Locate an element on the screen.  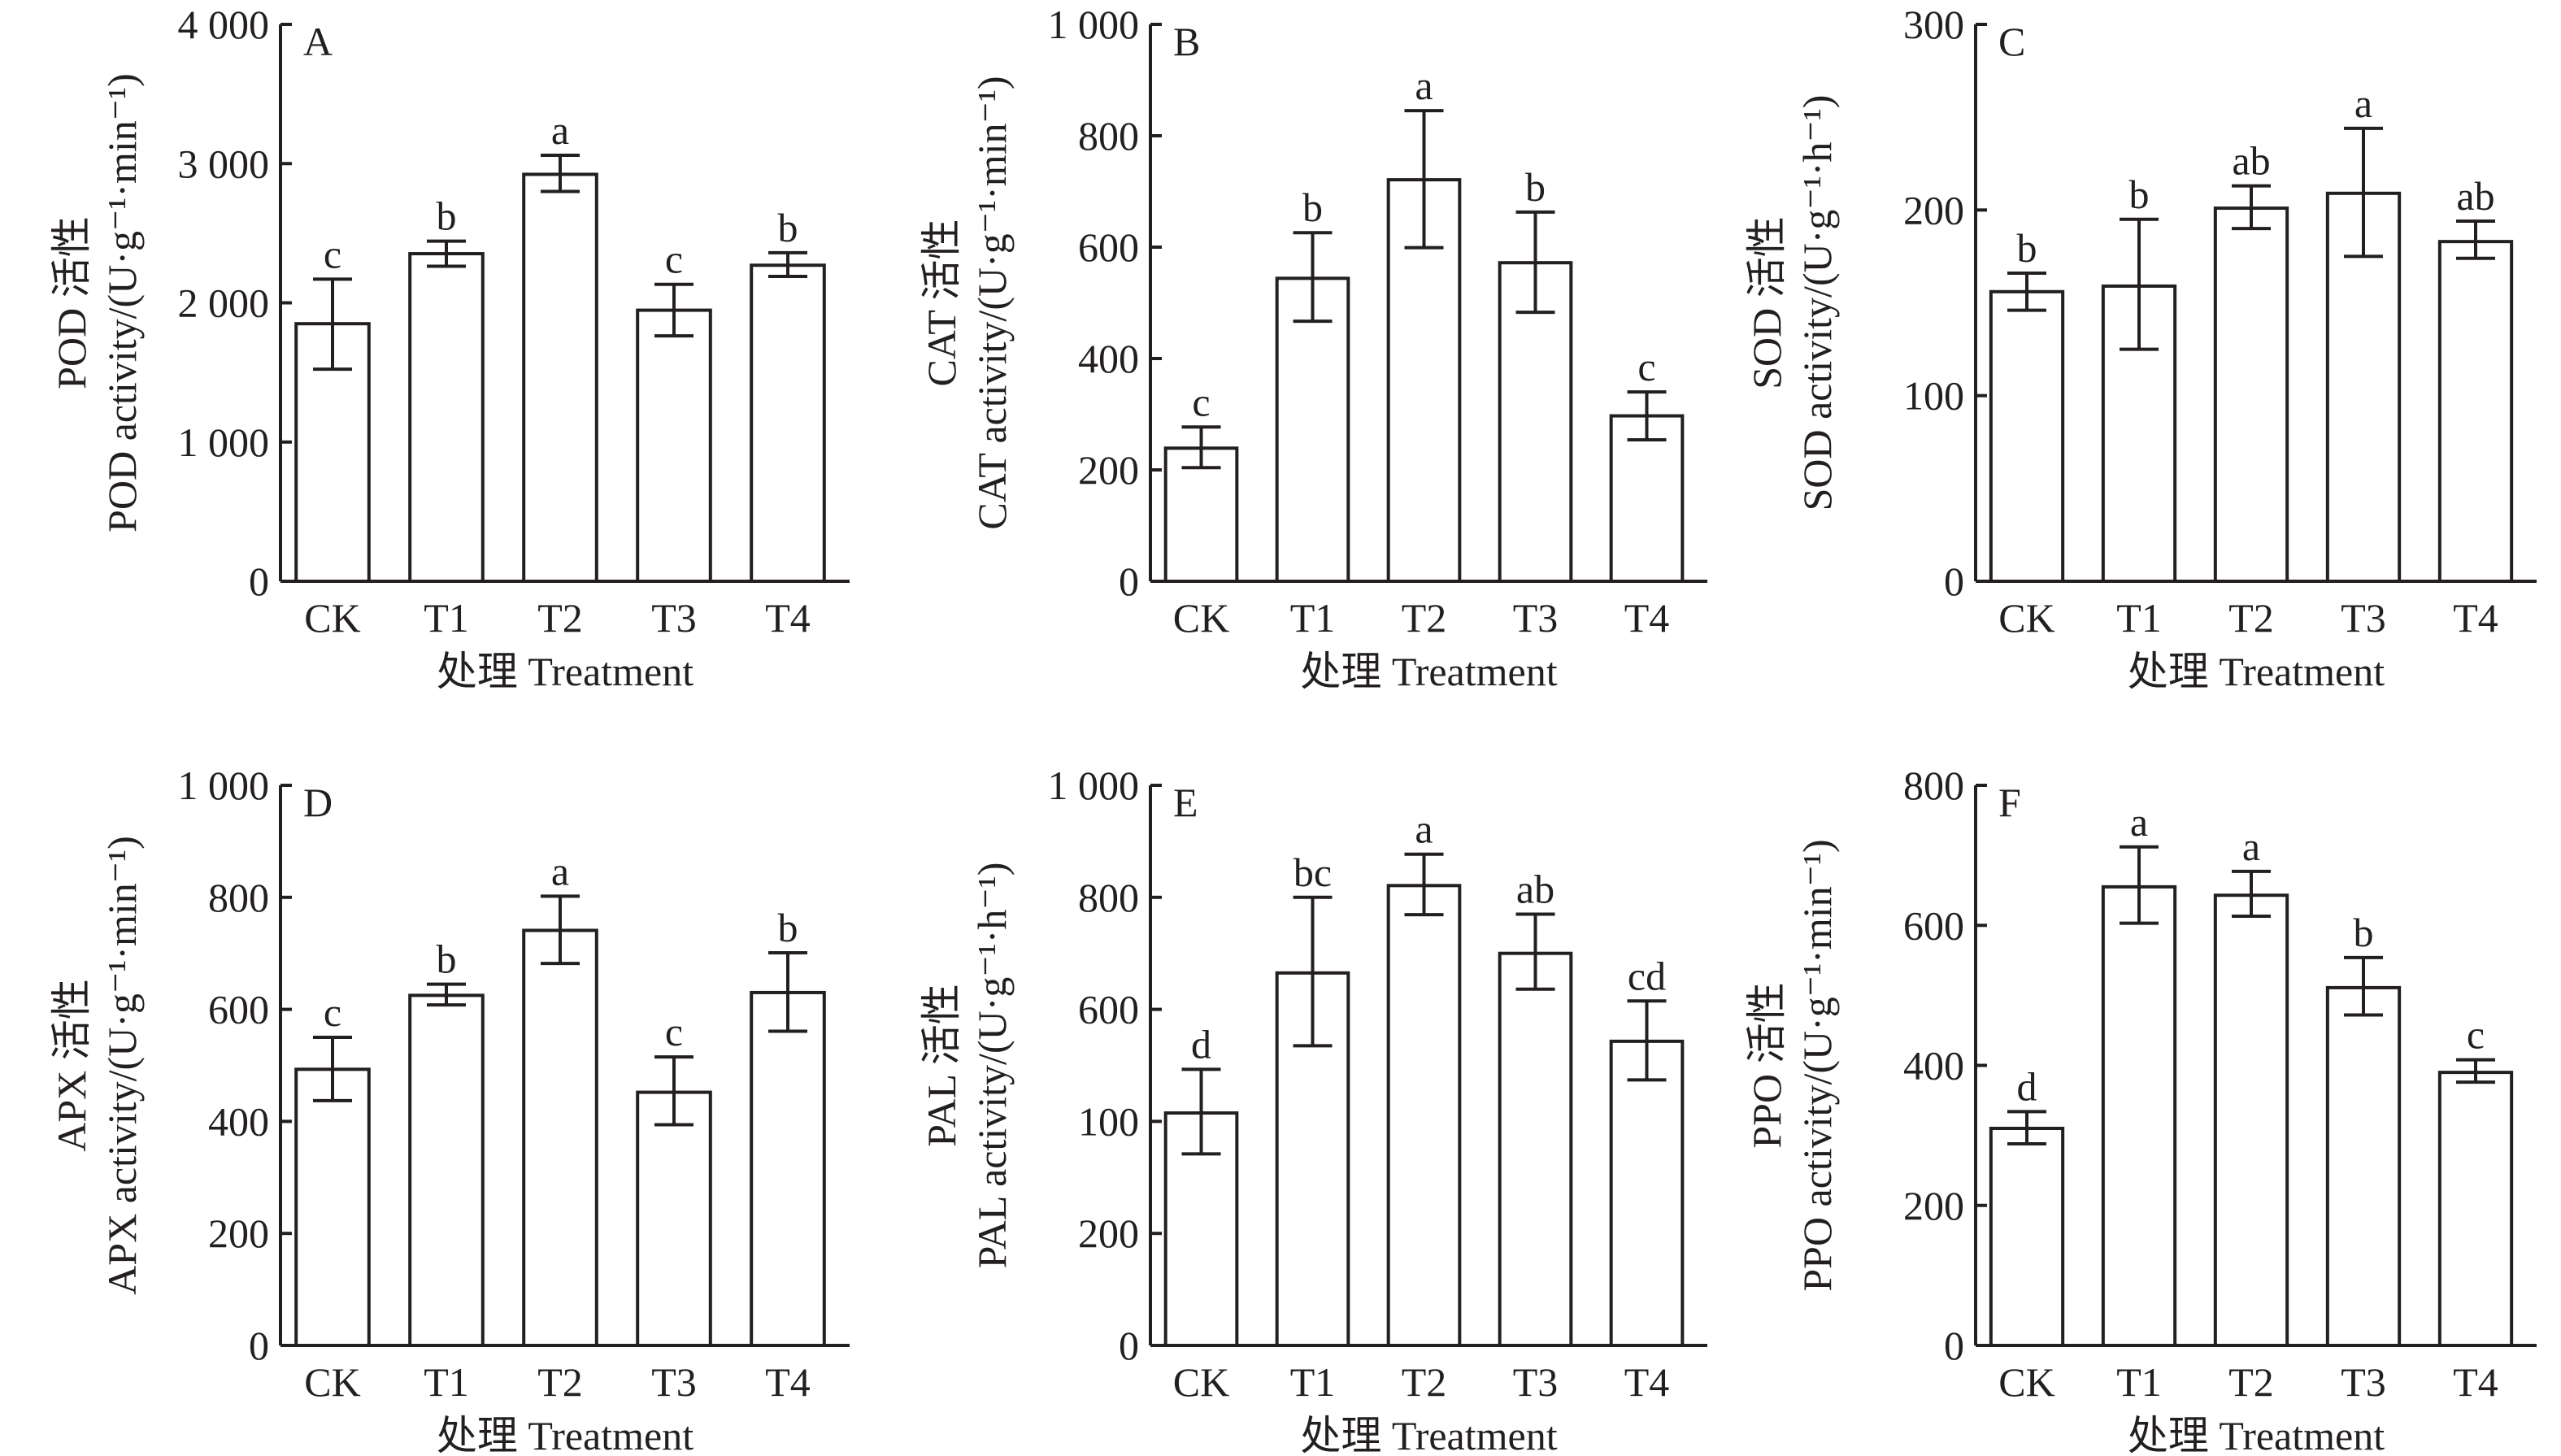
y-tick-label: 300 is located at coordinates (1933, 25).